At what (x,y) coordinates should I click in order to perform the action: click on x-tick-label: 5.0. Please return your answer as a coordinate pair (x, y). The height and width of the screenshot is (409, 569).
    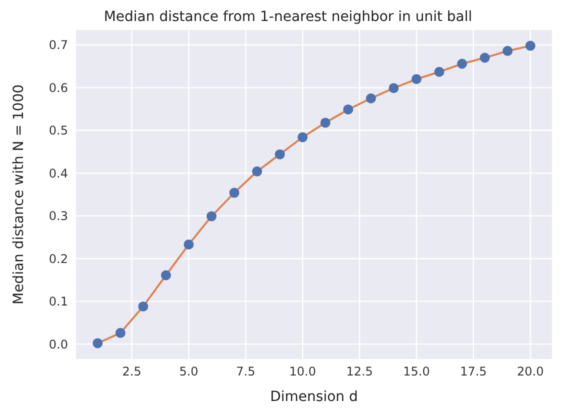
    Looking at the image, I should click on (188, 371).